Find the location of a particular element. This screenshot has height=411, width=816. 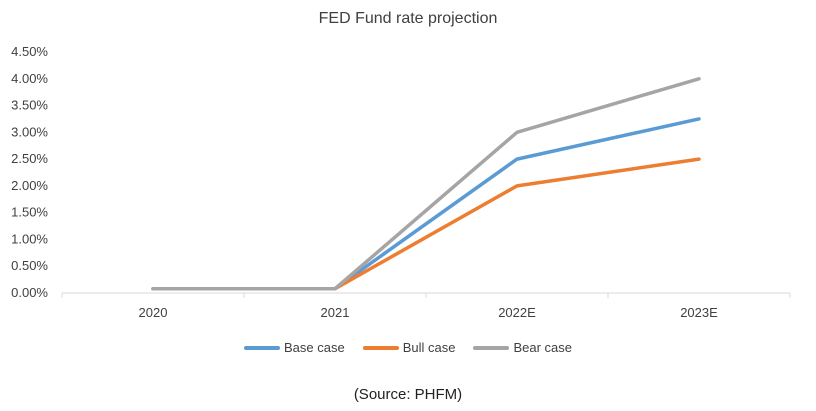

legend-label-base: Base case is located at coordinates (314, 347).